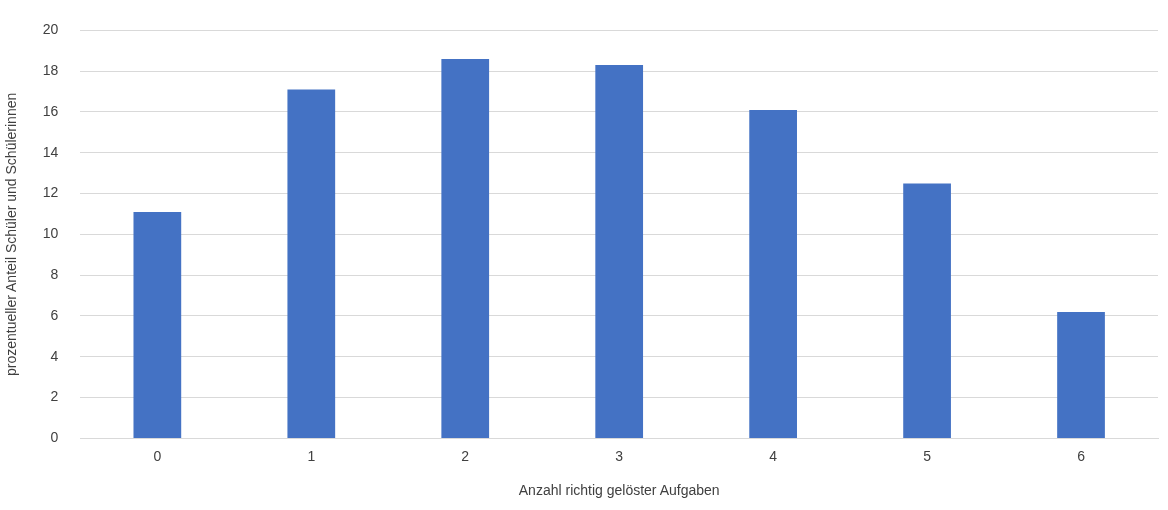 Image resolution: width=1168 pixels, height=510 pixels. I want to click on y-tick-label: 20, so click(50, 29).